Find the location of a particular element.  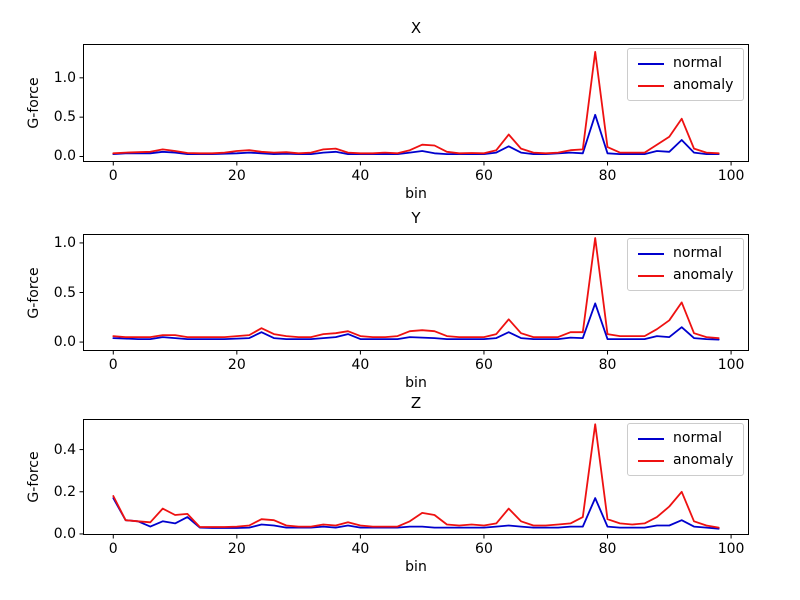

subplot-title: X is located at coordinates (416, 28).